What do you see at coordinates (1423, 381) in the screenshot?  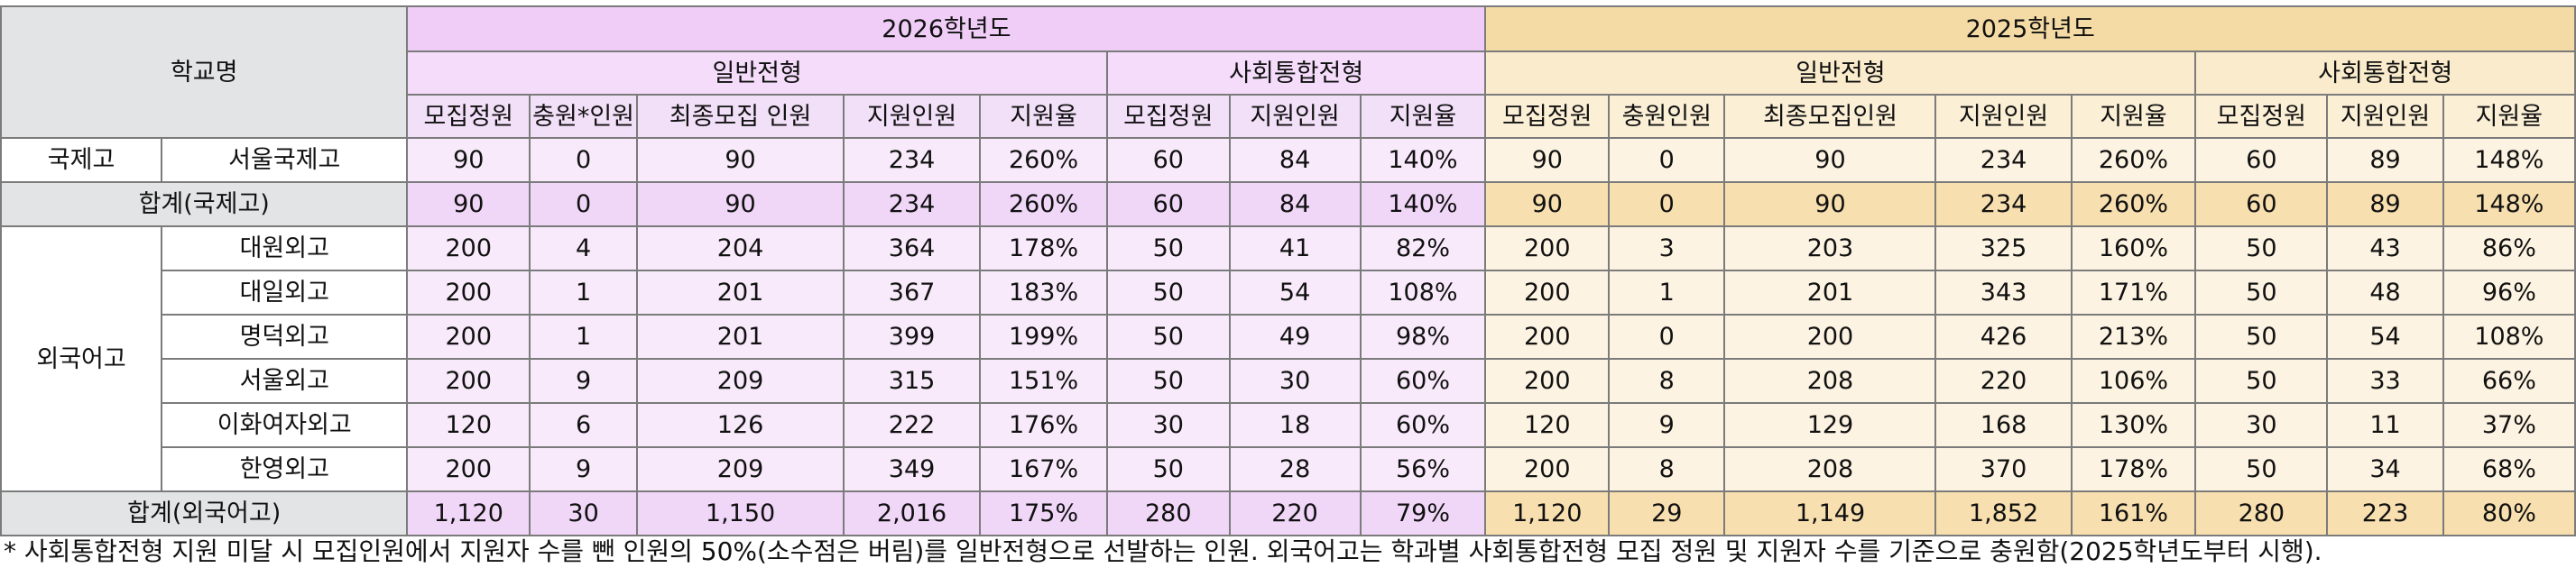 I see `value-cell: 60%` at bounding box center [1423, 381].